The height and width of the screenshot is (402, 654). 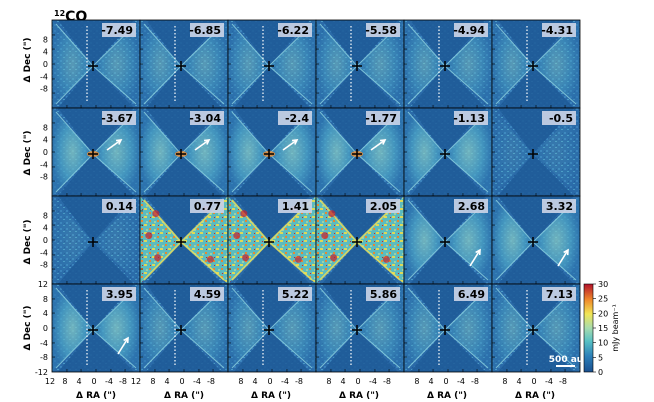 I want to click on velocity-label: 2.68, so click(x=471, y=206).